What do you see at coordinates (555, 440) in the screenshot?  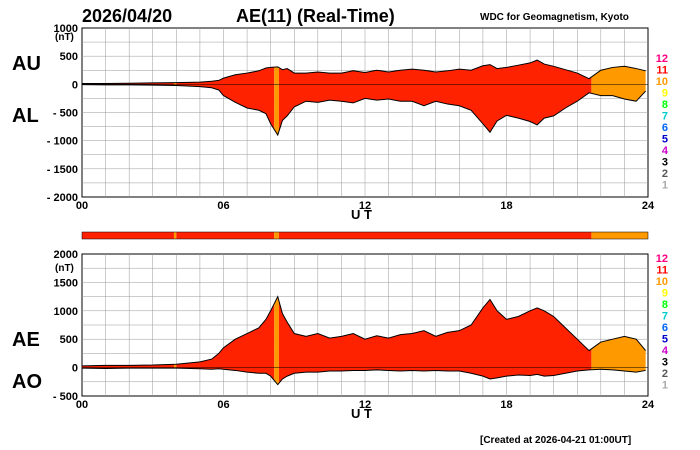 I see `created-timestamp: [Created at 2026-04-21 01:00UT]` at bounding box center [555, 440].